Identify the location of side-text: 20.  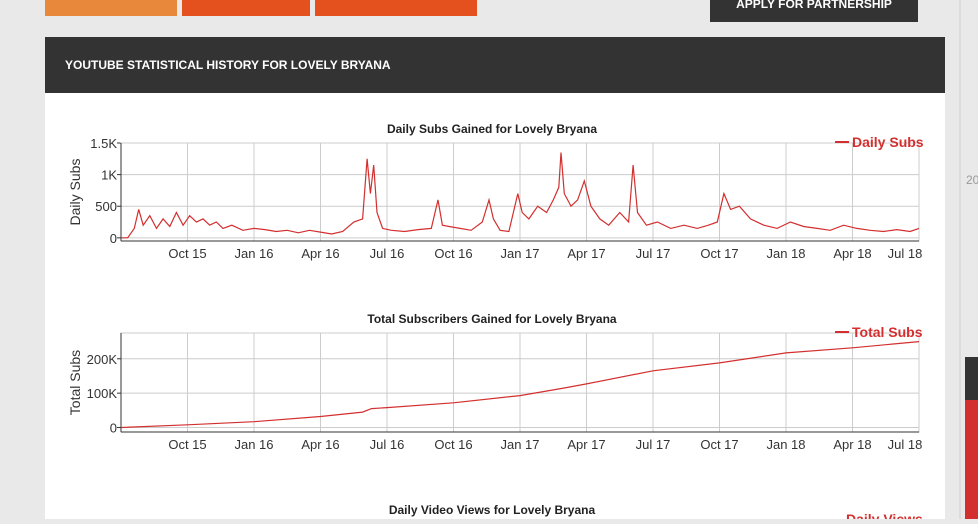
(972, 180).